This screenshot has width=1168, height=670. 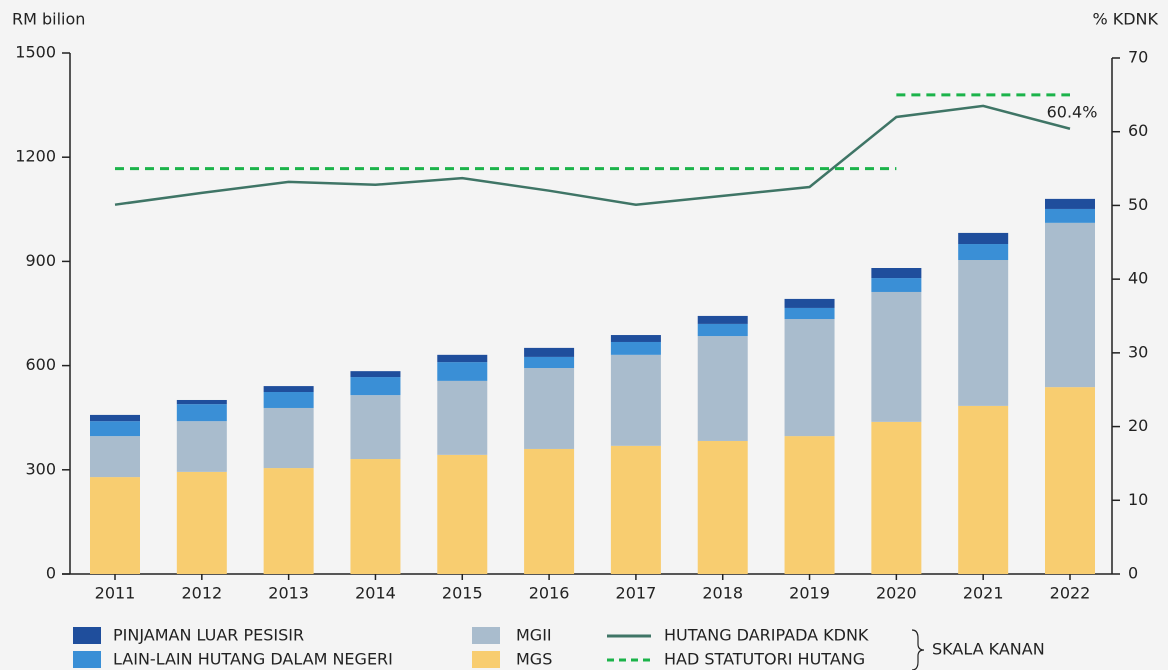 What do you see at coordinates (35, 156) in the screenshot?
I see `y-tick-label: 1200` at bounding box center [35, 156].